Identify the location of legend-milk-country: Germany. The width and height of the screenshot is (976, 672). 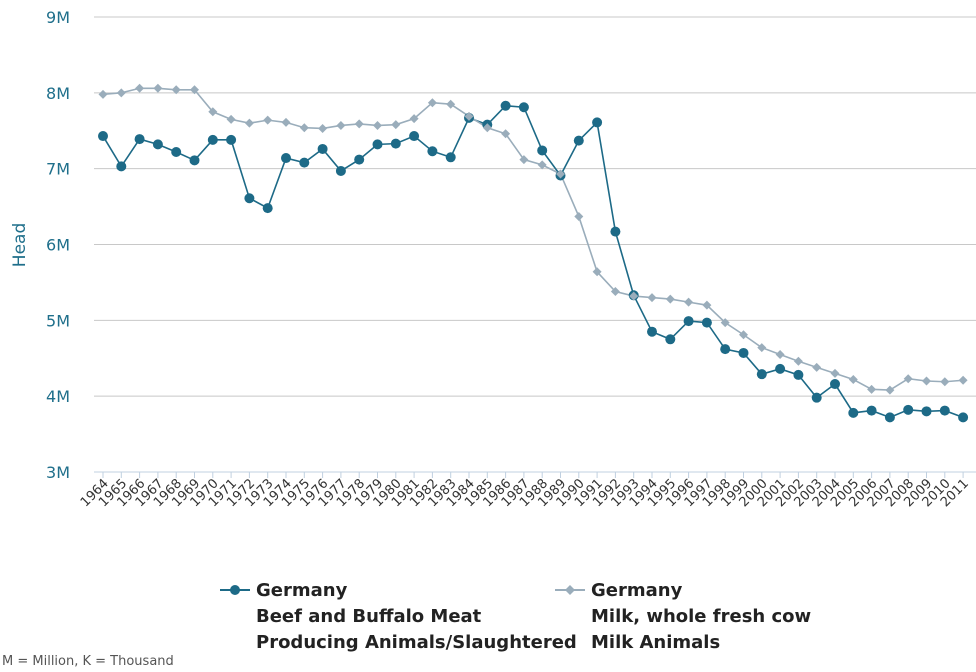
(637, 590).